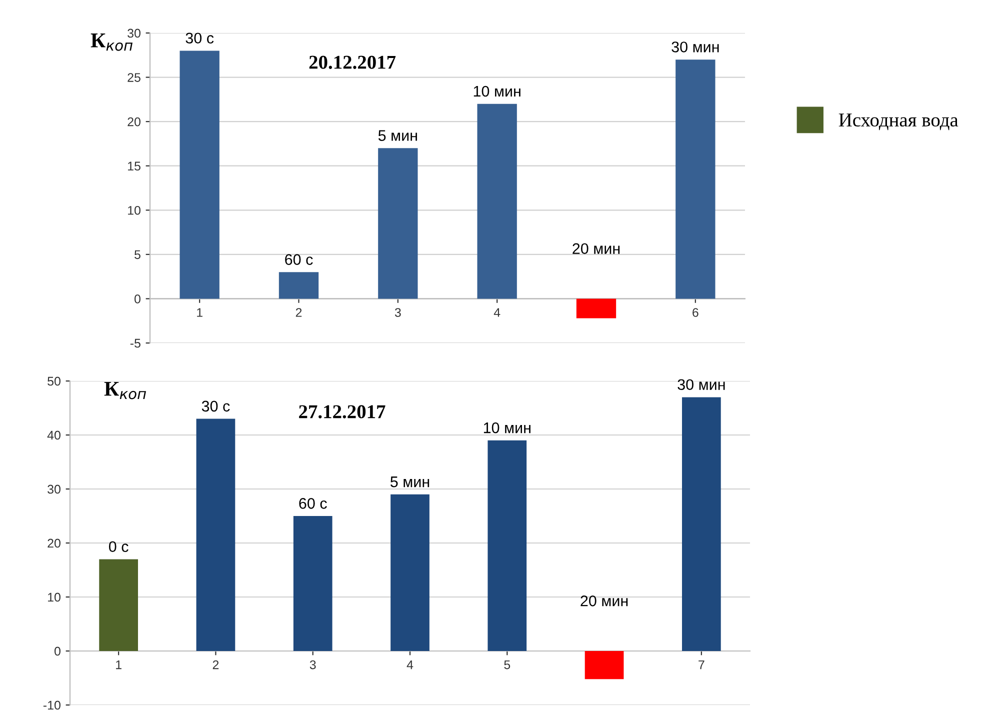 The width and height of the screenshot is (991, 715). Describe the element at coordinates (134, 166) in the screenshot. I see `y-tick-label: 15` at that location.